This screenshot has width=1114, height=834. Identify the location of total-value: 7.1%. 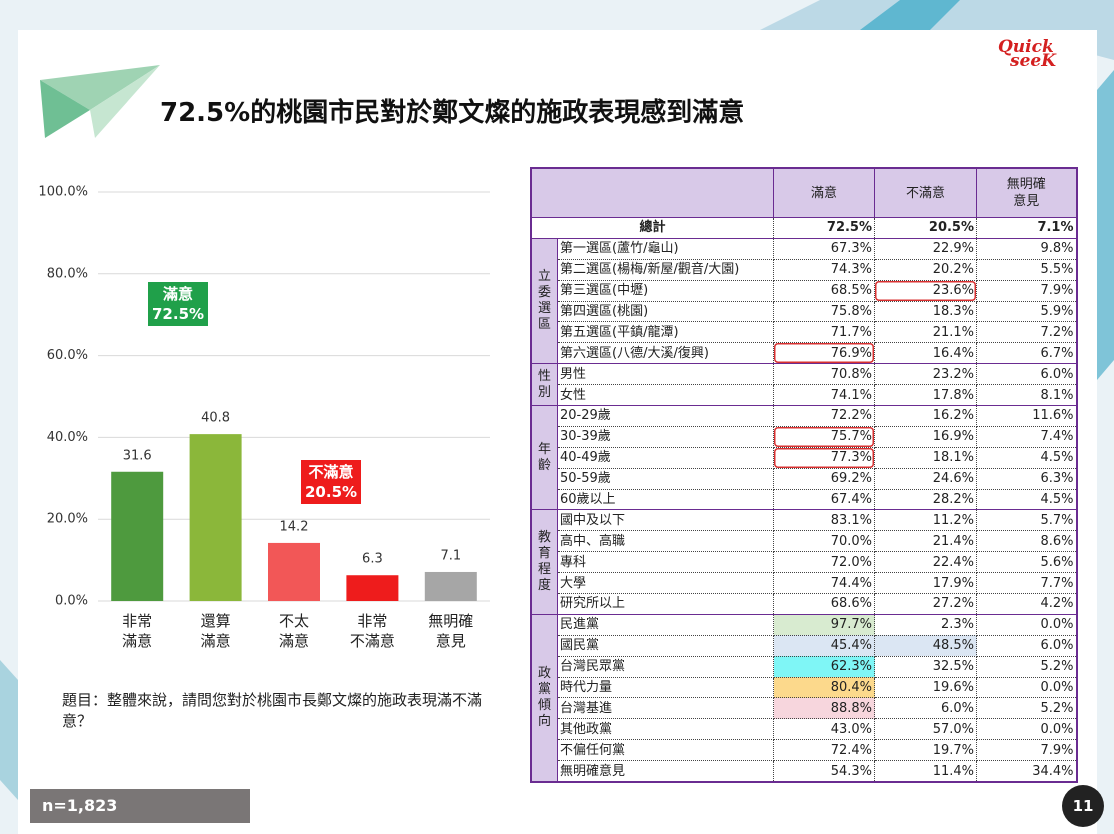
(1027, 228).